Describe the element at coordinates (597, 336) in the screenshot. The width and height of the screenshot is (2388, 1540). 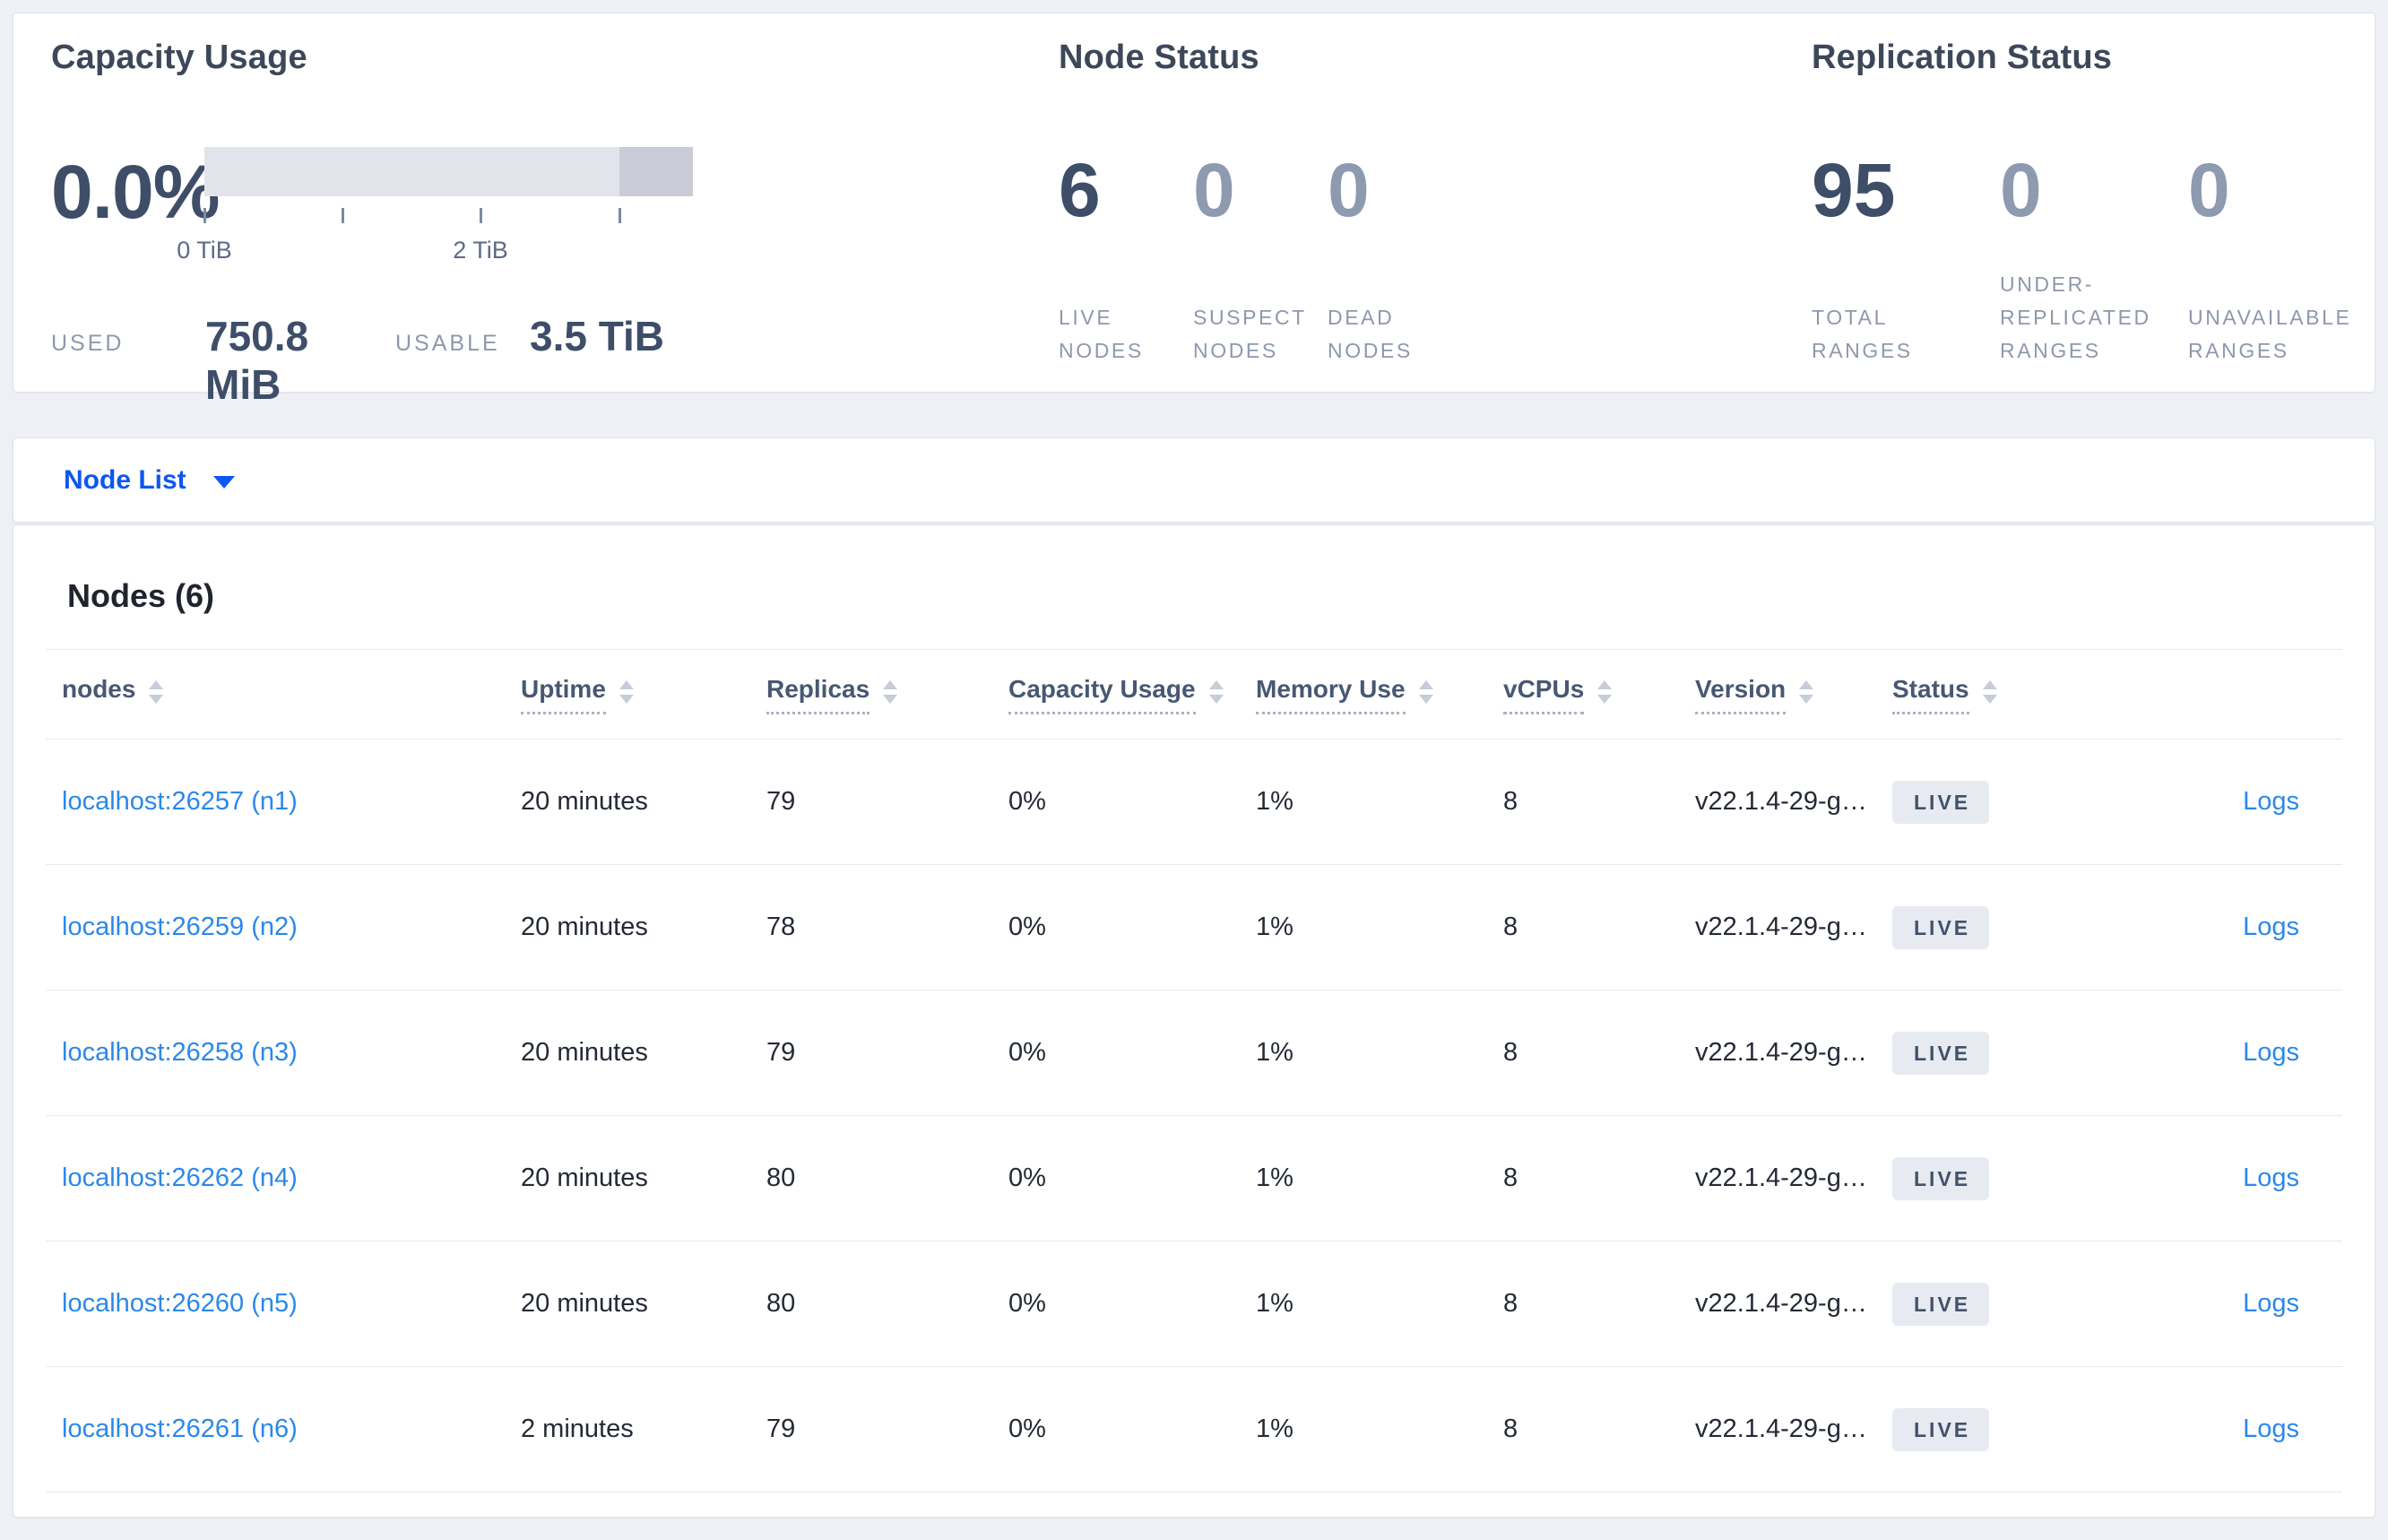
I see `usable-value: 3.5 TiB` at that location.